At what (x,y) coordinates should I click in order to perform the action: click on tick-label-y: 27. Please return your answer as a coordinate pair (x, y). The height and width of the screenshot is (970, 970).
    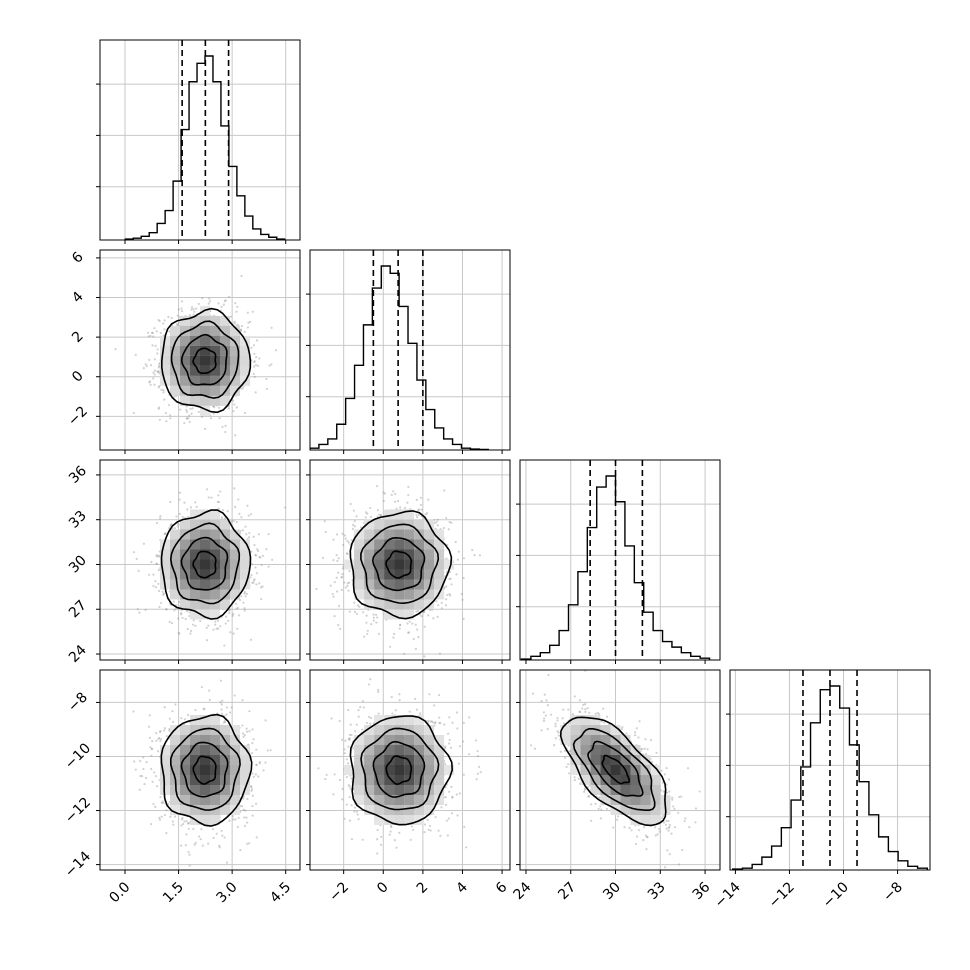
    Looking at the image, I should click on (78, 609).